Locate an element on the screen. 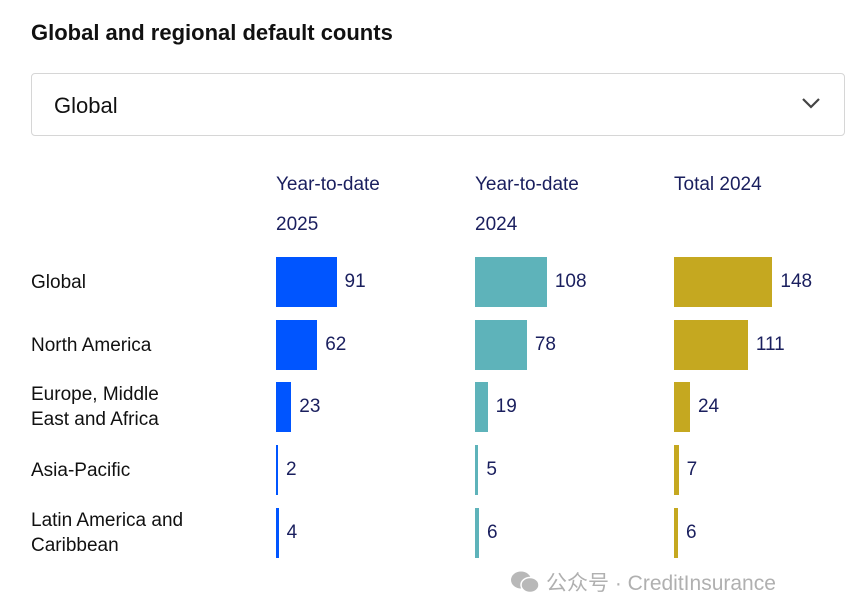 The height and width of the screenshot is (616, 865). region-dropdown-value: Global is located at coordinates (86, 105).